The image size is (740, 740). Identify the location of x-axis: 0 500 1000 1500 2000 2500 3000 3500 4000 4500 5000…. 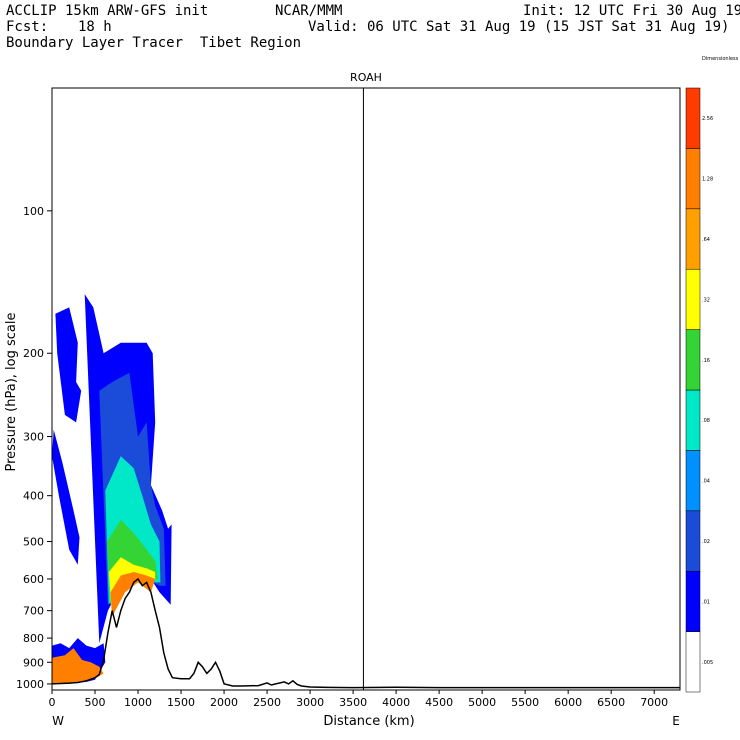
(358, 699).